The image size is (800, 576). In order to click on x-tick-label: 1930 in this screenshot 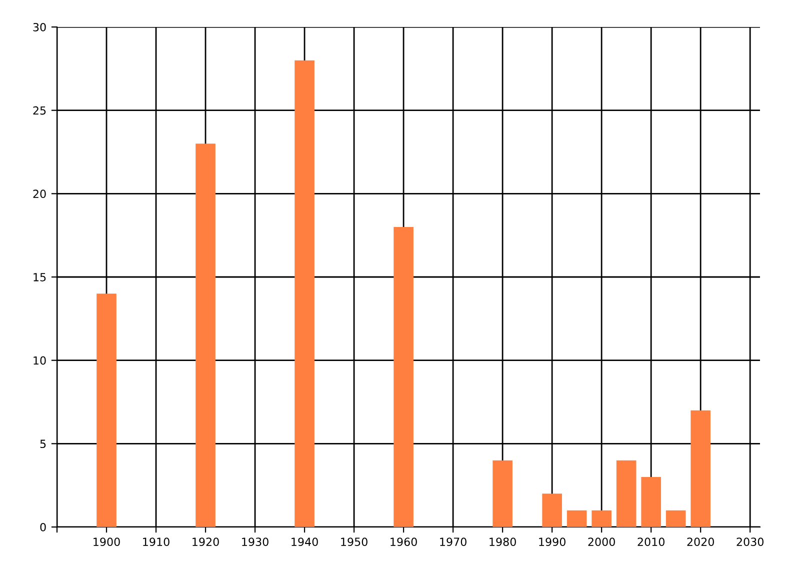, I will do `click(255, 542)`.